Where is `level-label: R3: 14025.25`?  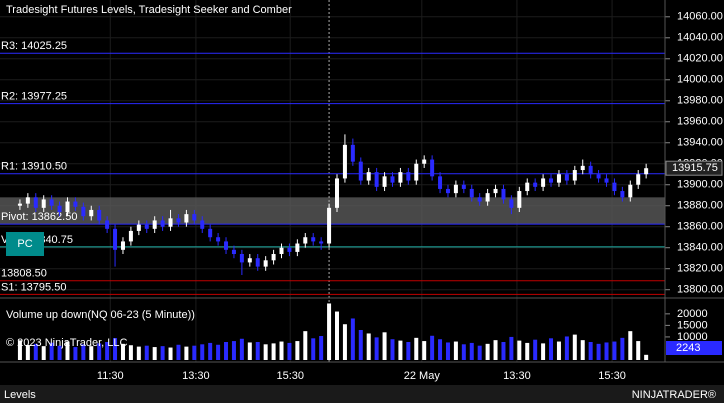
level-label: R3: 14025.25 is located at coordinates (34, 46).